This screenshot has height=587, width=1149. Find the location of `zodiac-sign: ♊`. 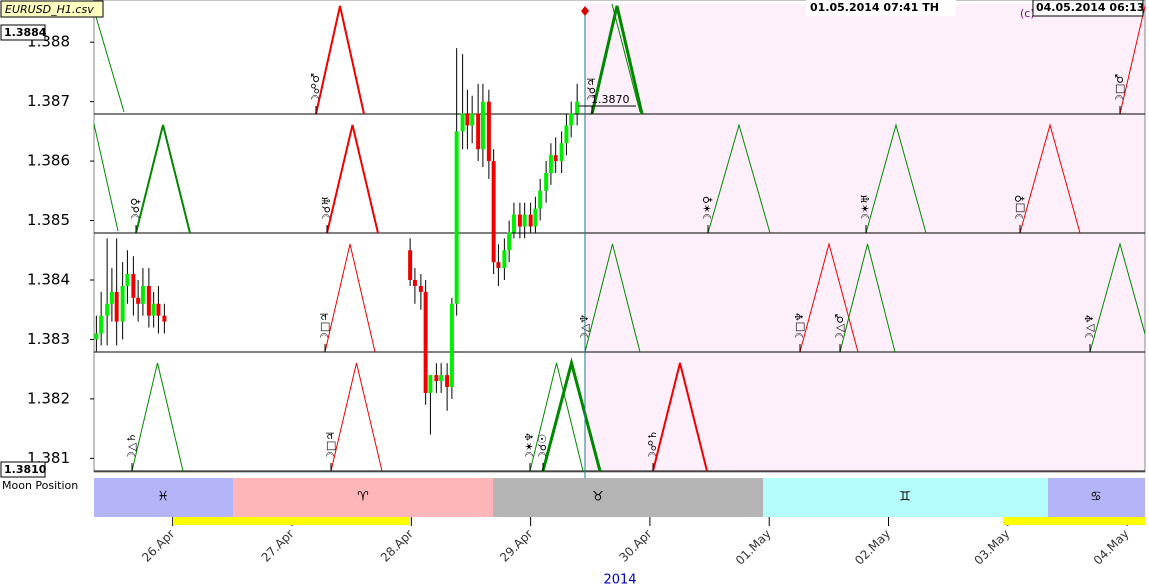

zodiac-sign: ♊ is located at coordinates (905, 497).